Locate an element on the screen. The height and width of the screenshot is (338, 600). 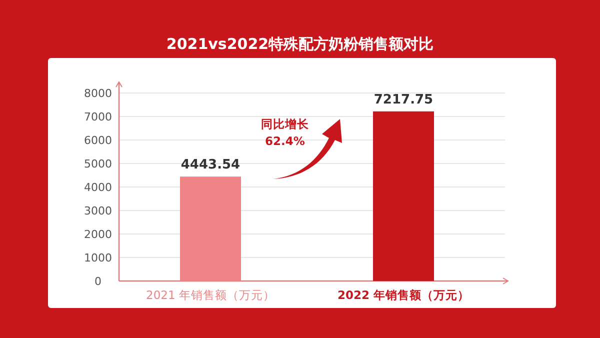
annotation: 同比增长 62.4% is located at coordinates (285, 132).